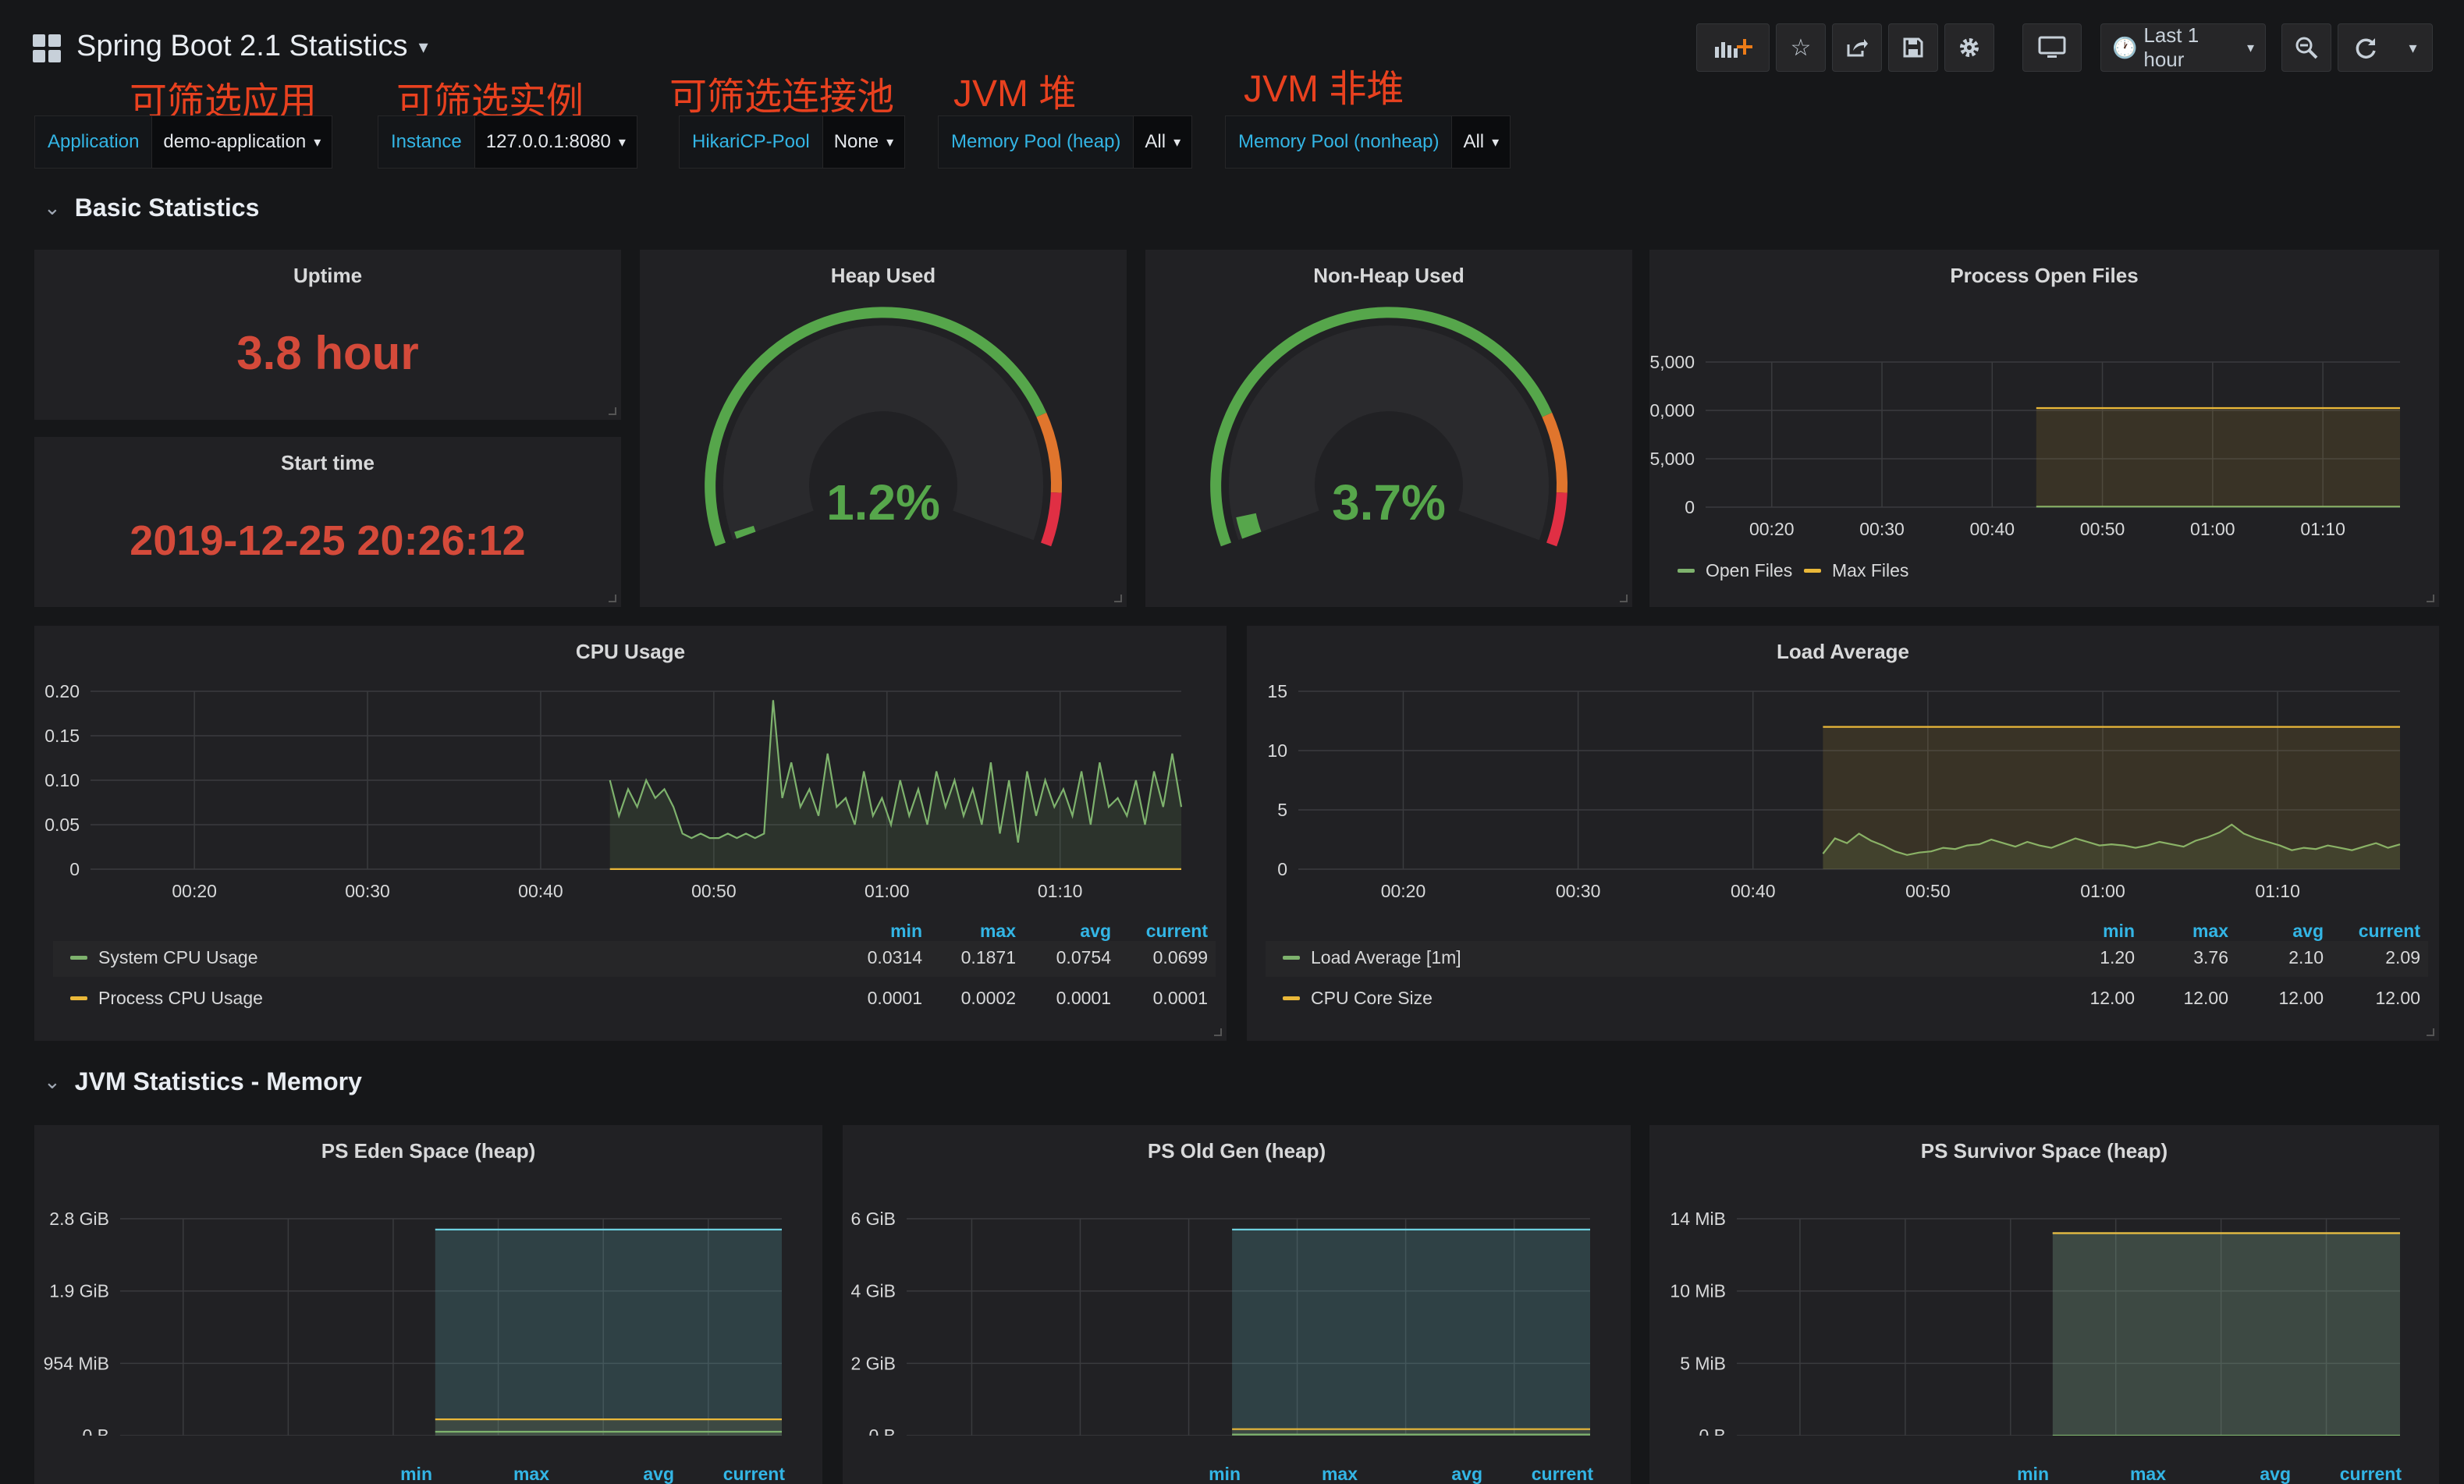 This screenshot has width=2464, height=1484. I want to click on dashboard-grid-icon, so click(47, 48).